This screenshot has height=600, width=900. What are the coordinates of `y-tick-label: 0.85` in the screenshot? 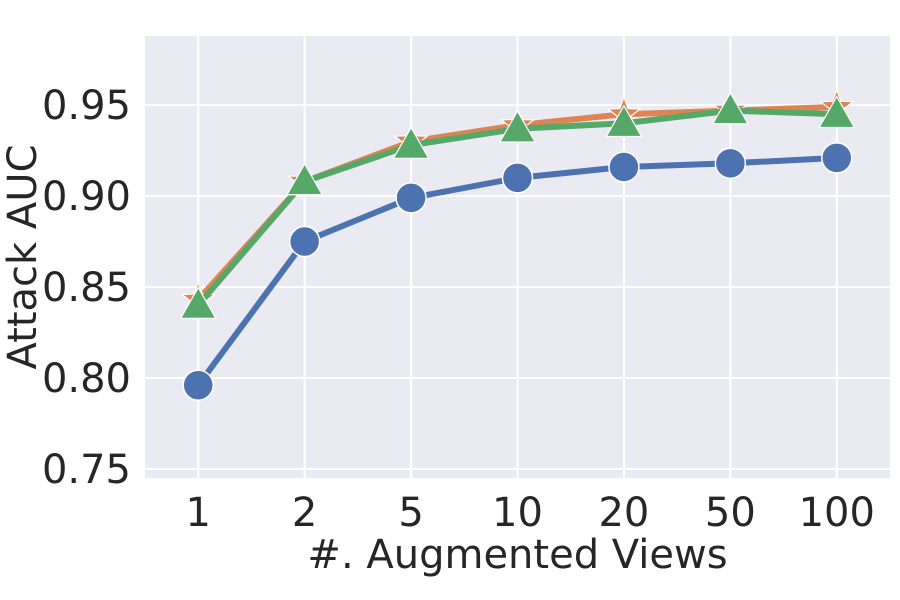 It's located at (86, 288).